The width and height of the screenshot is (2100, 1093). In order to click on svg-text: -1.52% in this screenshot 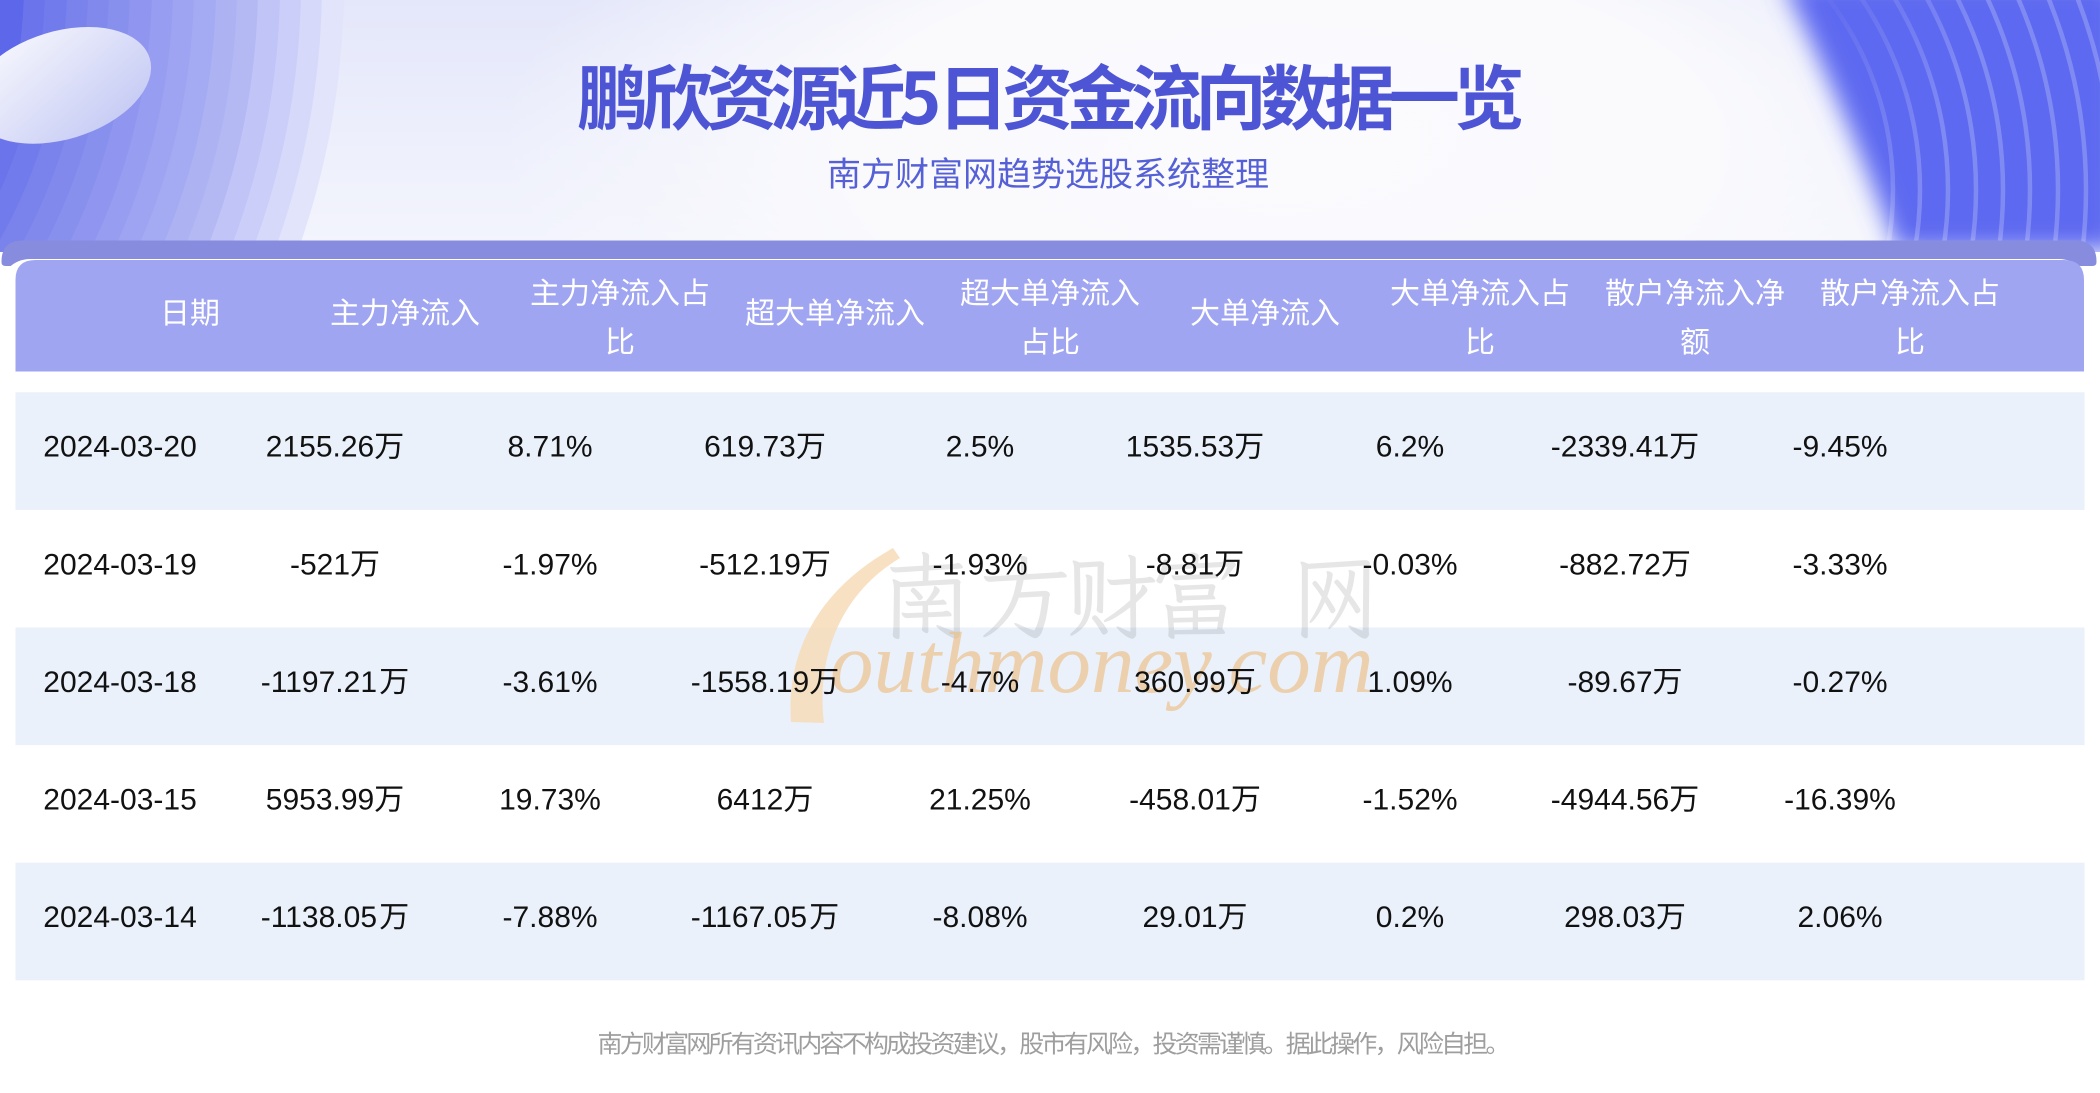, I will do `click(1410, 800)`.